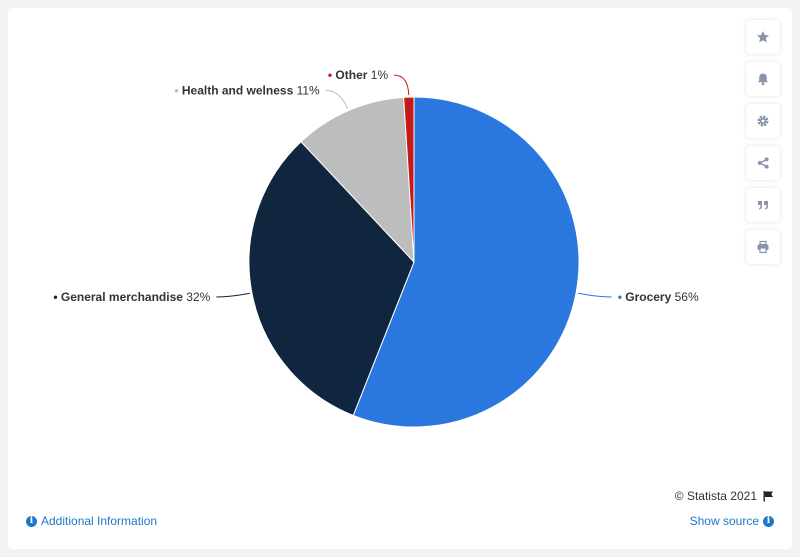 Image resolution: width=800 pixels, height=557 pixels. What do you see at coordinates (768, 496) in the screenshot?
I see `flag-icon` at bounding box center [768, 496].